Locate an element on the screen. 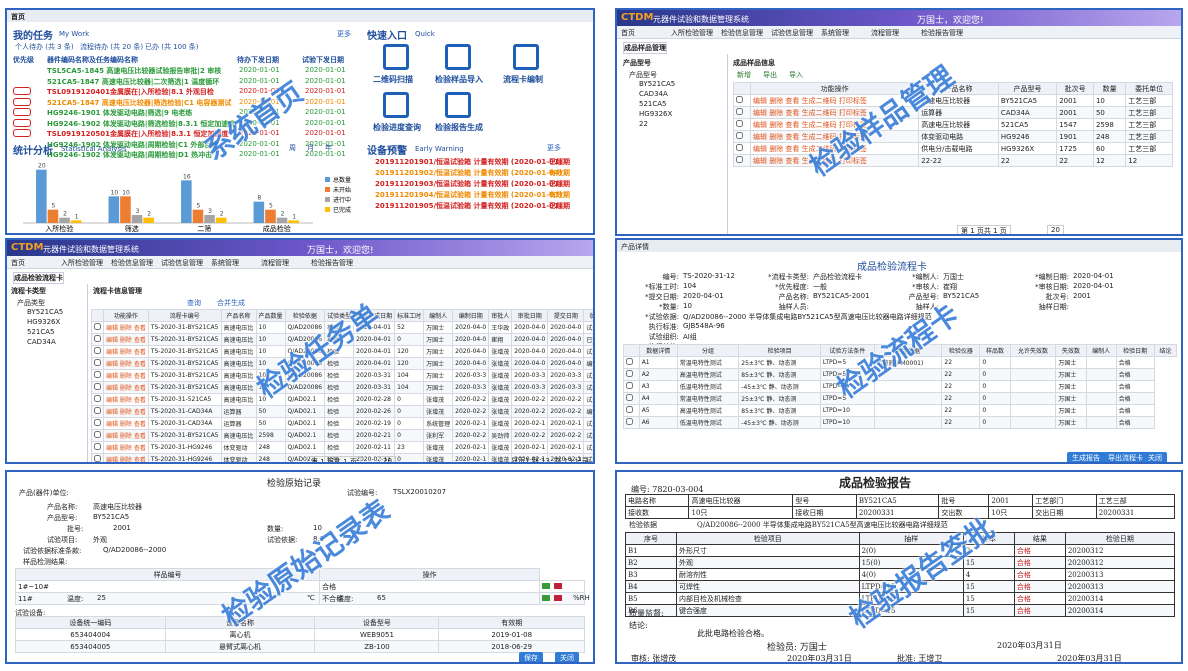  action-button: 保存 is located at coordinates (531, 657).